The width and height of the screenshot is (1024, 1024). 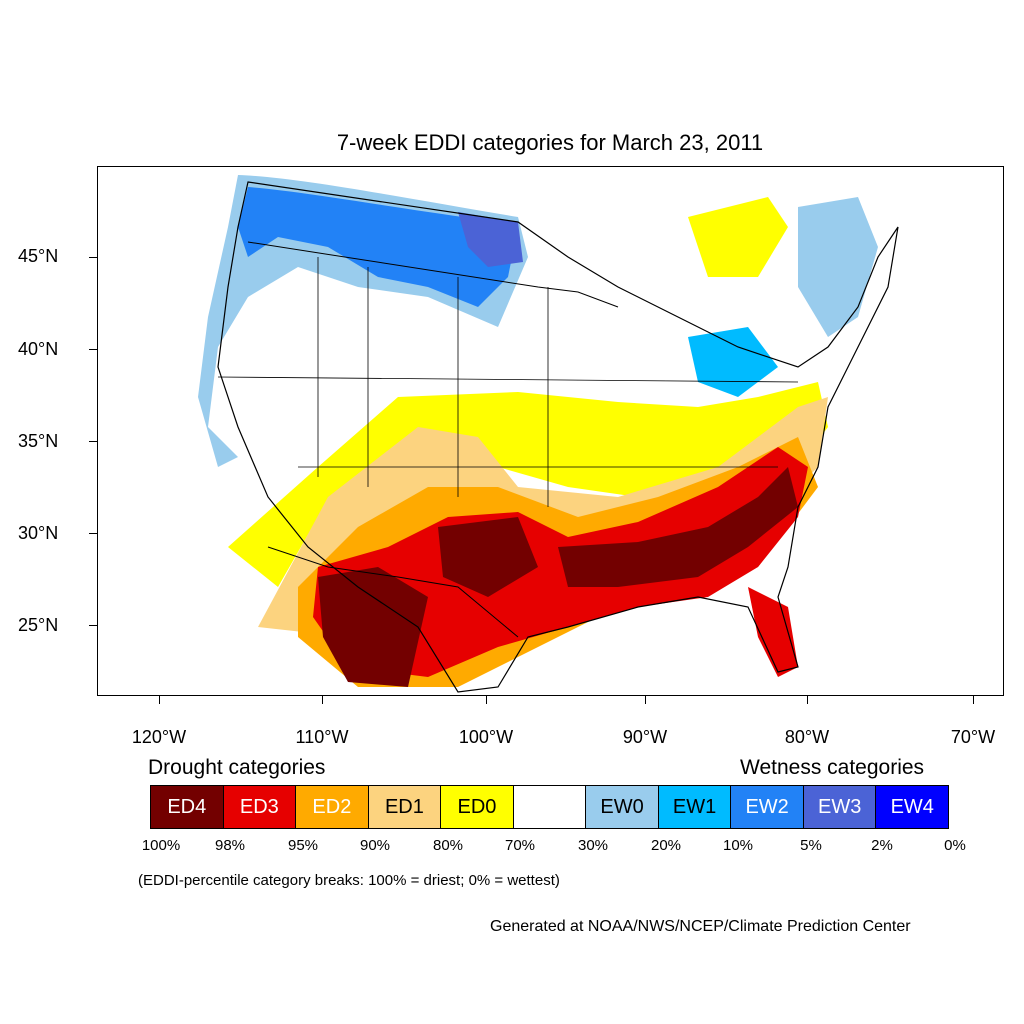 I want to click on legend-cell-ed0: ED0, so click(x=477, y=807).